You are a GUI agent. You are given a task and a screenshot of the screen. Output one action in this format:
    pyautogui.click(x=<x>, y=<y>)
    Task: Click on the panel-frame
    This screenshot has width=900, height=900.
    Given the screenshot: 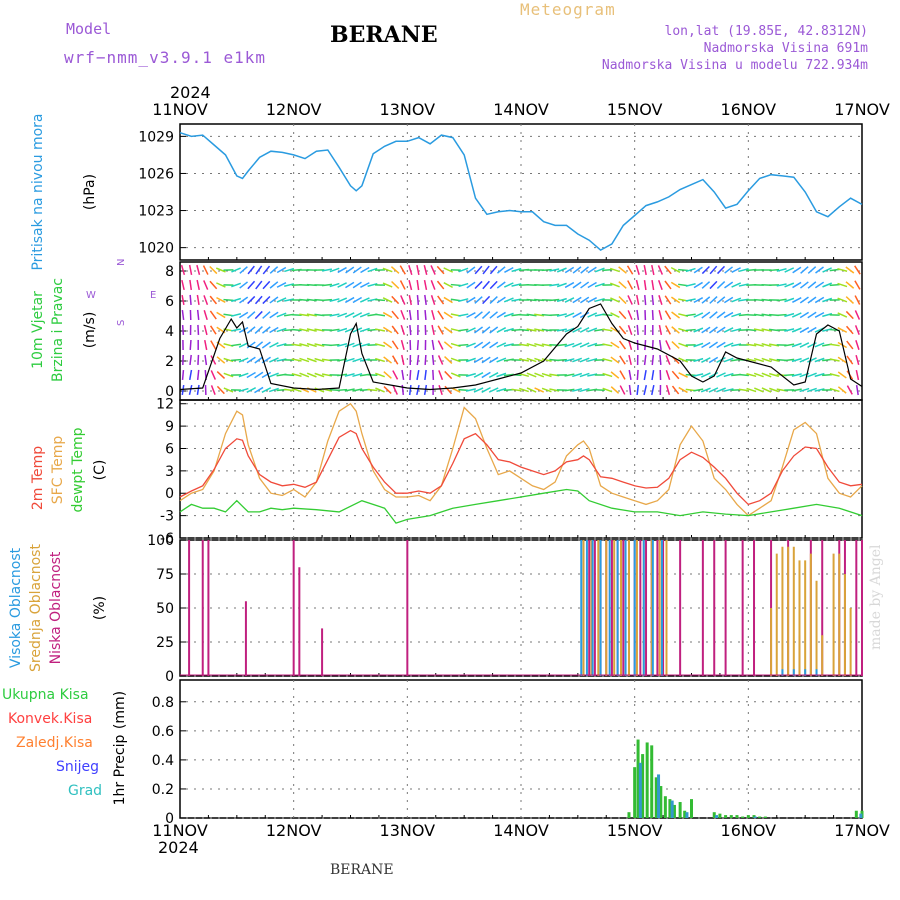 What is the action you would take?
    pyautogui.click(x=521, y=469)
    